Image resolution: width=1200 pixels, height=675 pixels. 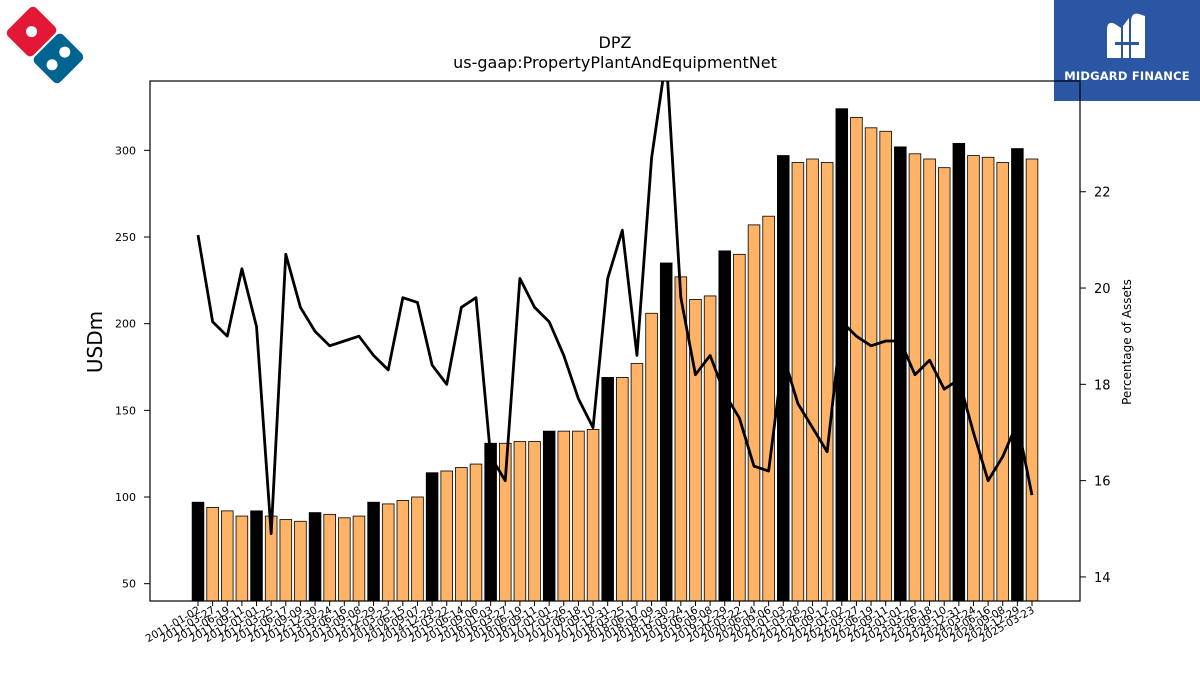 What do you see at coordinates (125, 237) in the screenshot?
I see `y-tick-label: 250` at bounding box center [125, 237].